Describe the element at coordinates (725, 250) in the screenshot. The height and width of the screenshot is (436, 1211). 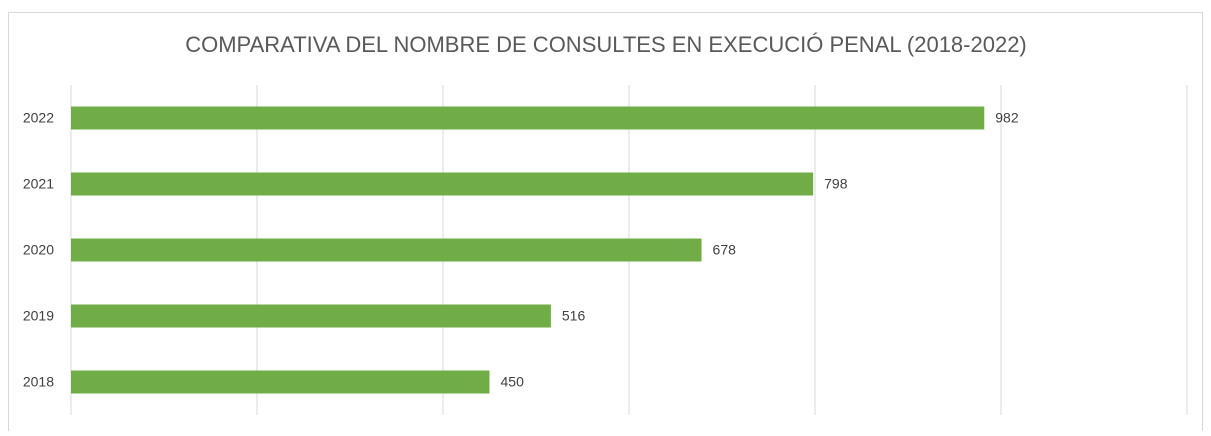
I see `data-label: 678` at that location.